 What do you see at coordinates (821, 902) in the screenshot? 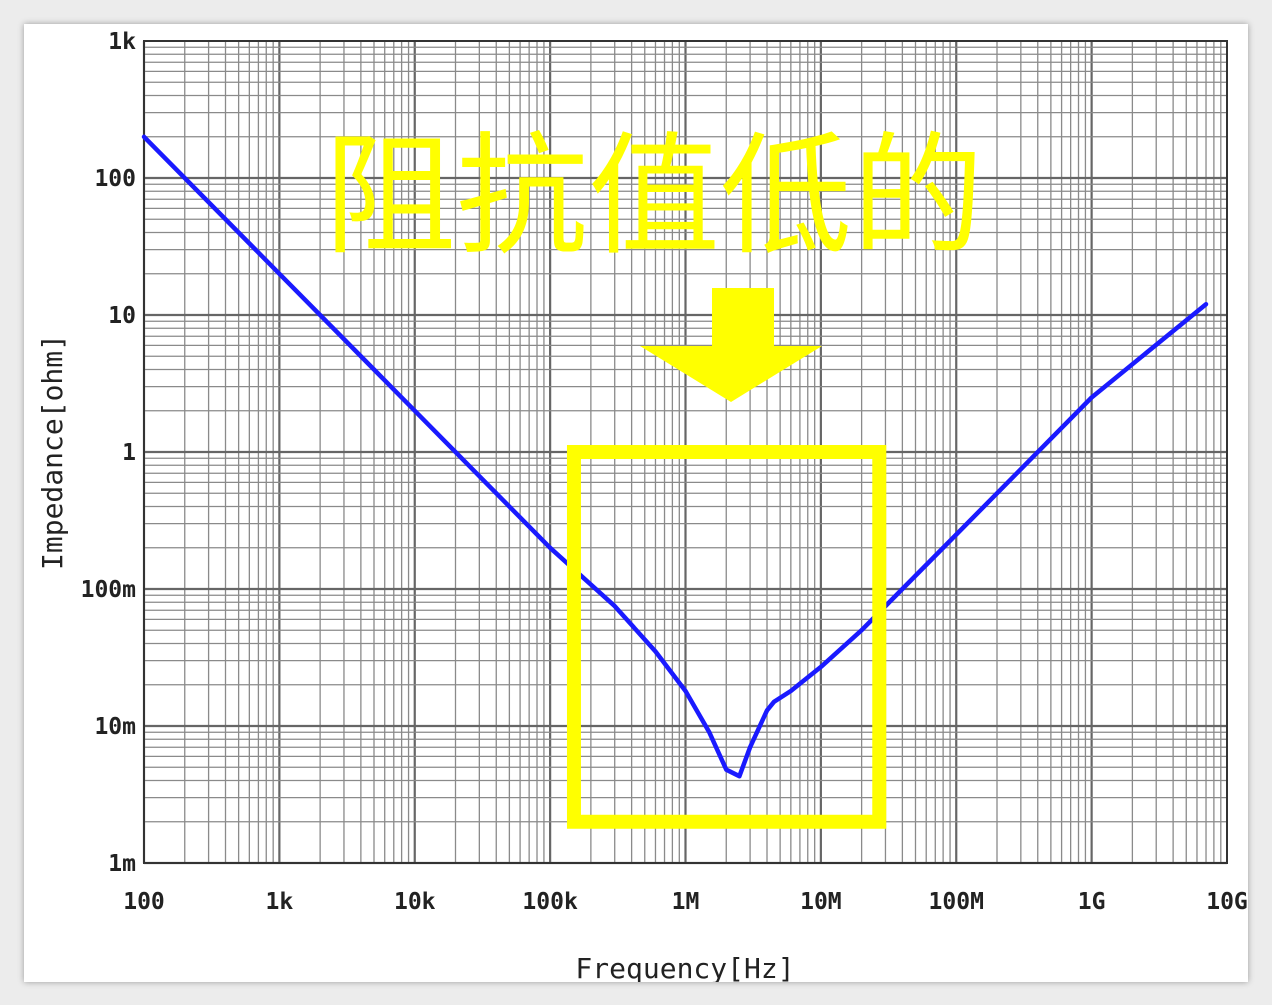
I see `x-tick-label: 10M` at bounding box center [821, 902].